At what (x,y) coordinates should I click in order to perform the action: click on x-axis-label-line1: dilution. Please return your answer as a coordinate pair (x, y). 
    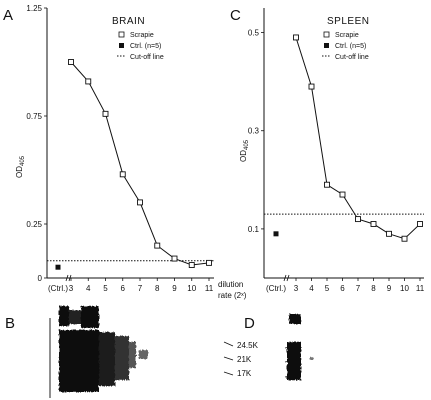
    Looking at the image, I should click on (230, 284).